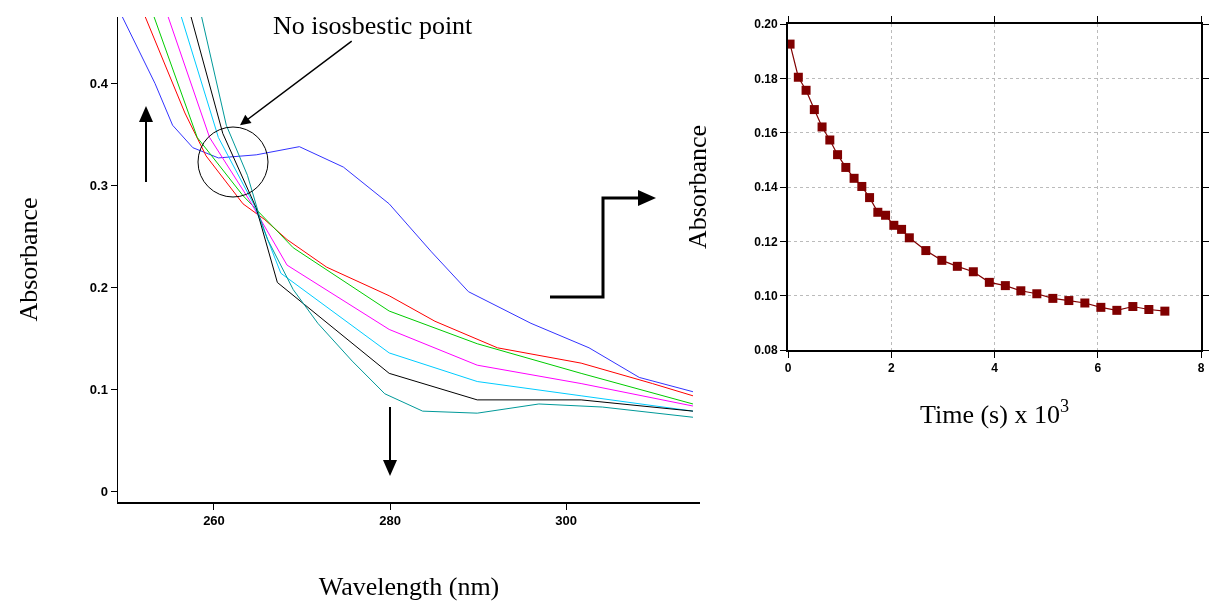 The width and height of the screenshot is (1213, 601). I want to click on annotation: No isosbestic point, so click(373, 25).